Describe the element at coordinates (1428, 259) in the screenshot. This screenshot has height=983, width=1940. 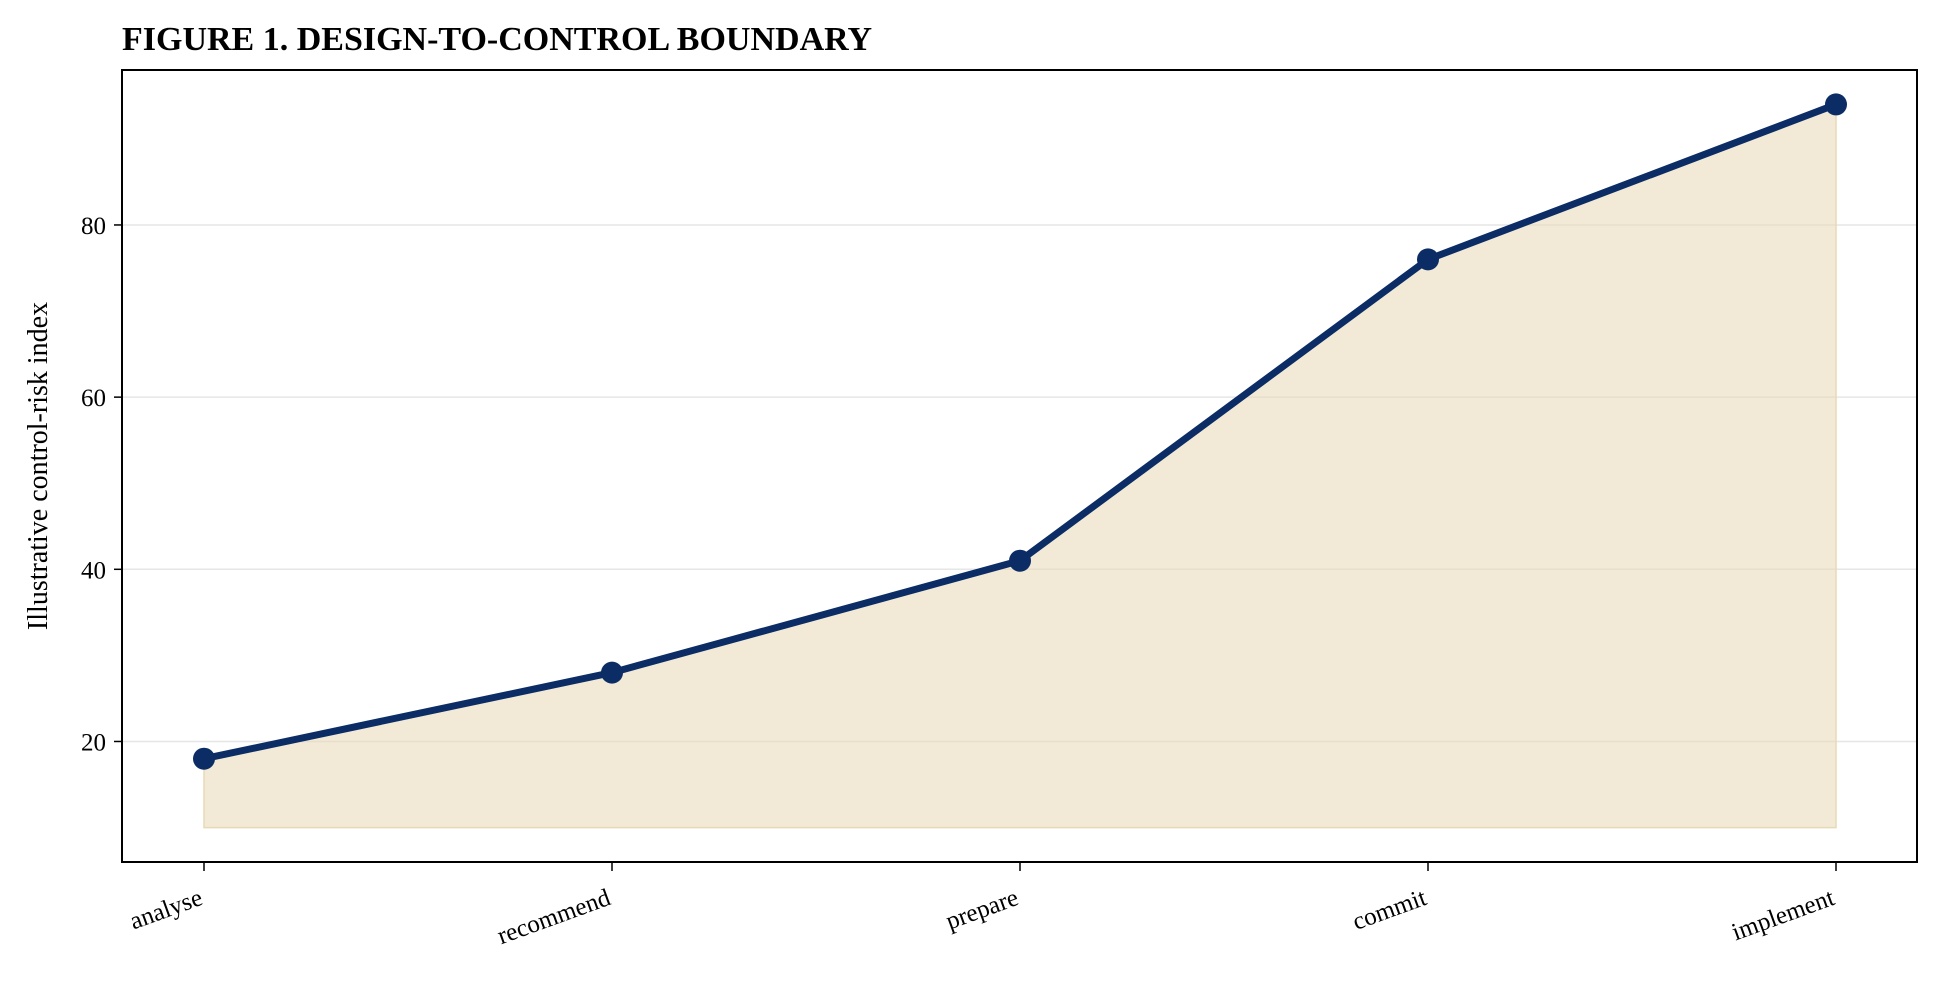
I see `data-point-commit` at that location.